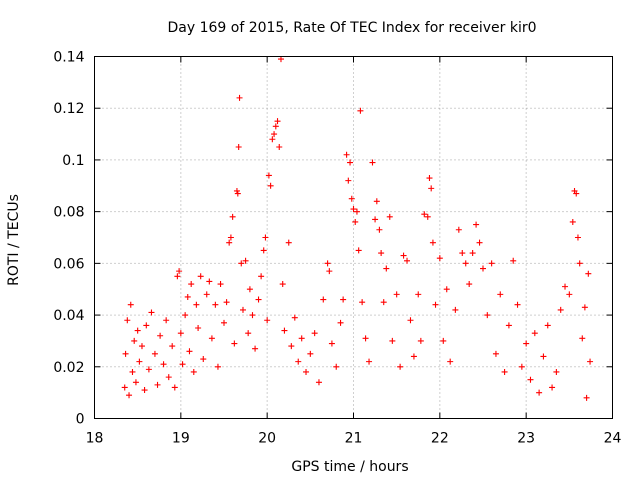  What do you see at coordinates (95, 439) in the screenshot?
I see `x-tick-label: 18` at bounding box center [95, 439].